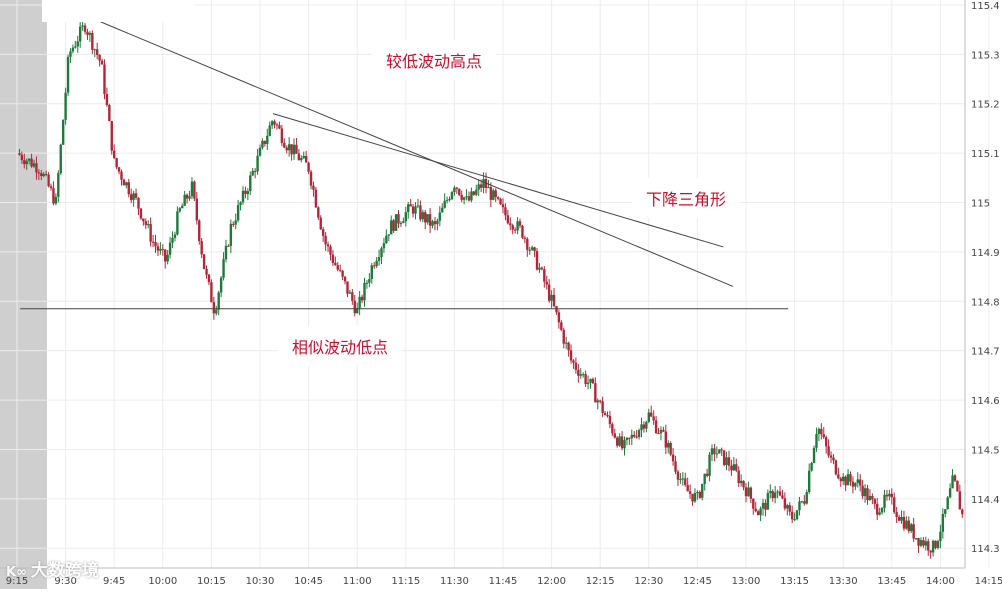  What do you see at coordinates (686, 198) in the screenshot?
I see `annotation-triangle-label: 下降三角形` at bounding box center [686, 198].